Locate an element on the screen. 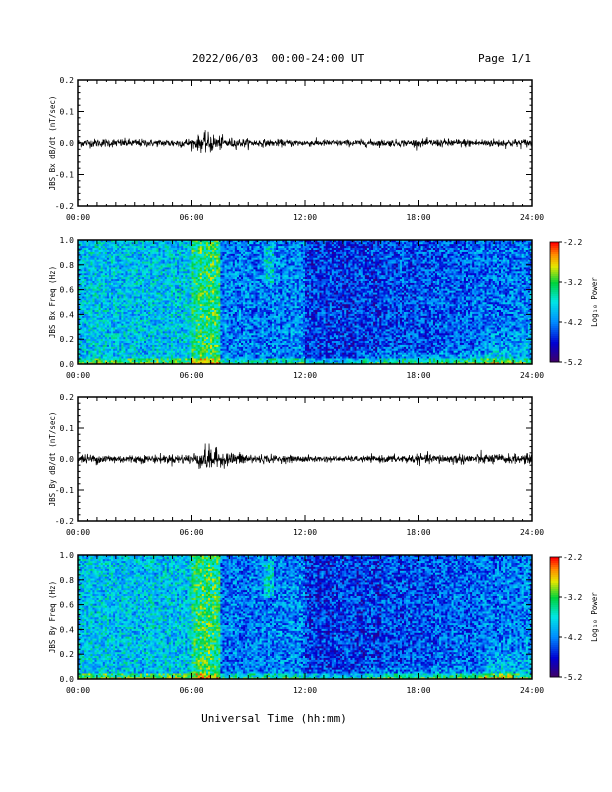 Image resolution: width=612 pixels, height=792 pixels. panel-1-xtick: 24:00 is located at coordinates (532, 375).